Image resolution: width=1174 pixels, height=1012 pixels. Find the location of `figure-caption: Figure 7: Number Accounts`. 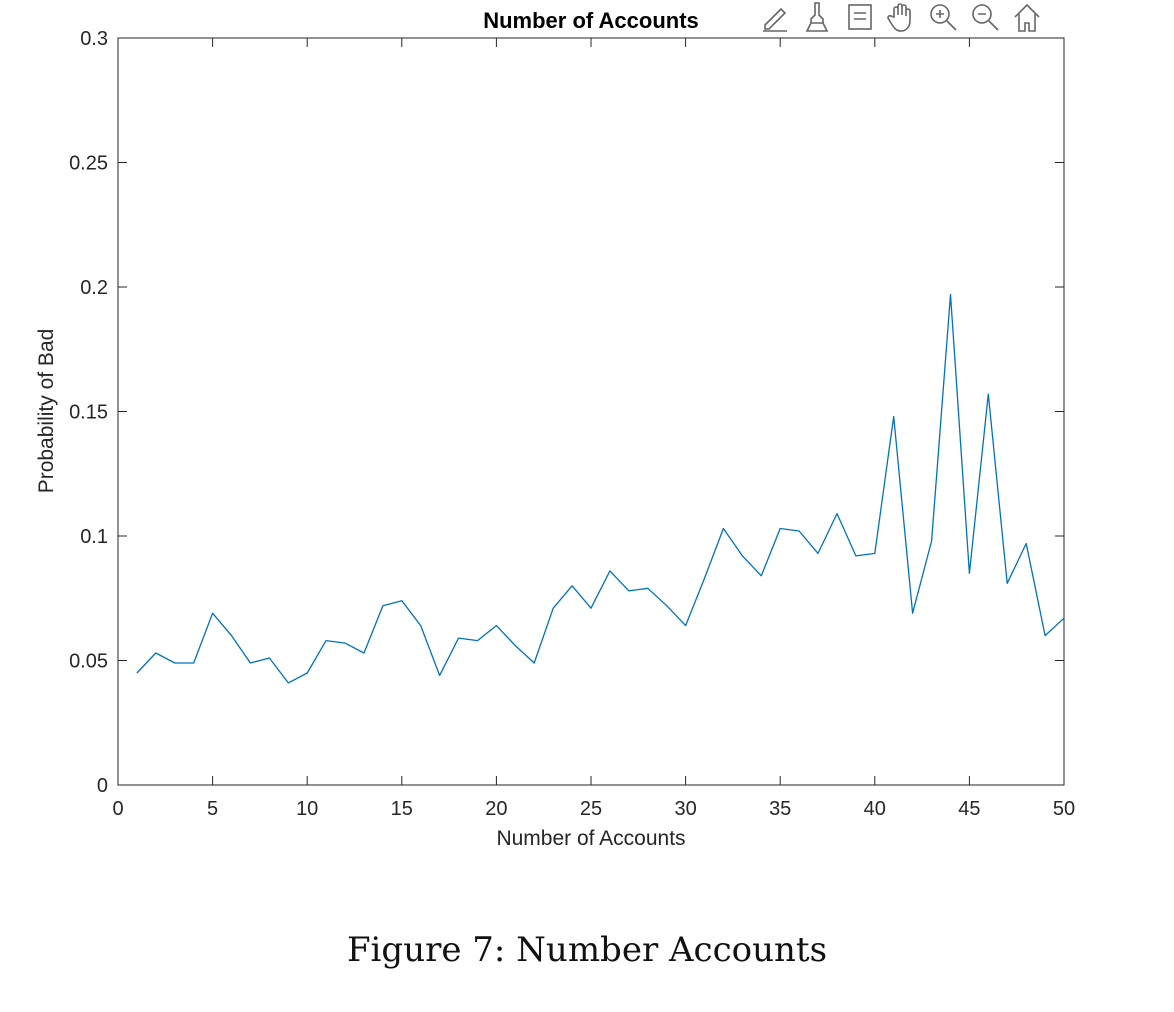

figure-caption: Figure 7: Number Accounts is located at coordinates (587, 950).